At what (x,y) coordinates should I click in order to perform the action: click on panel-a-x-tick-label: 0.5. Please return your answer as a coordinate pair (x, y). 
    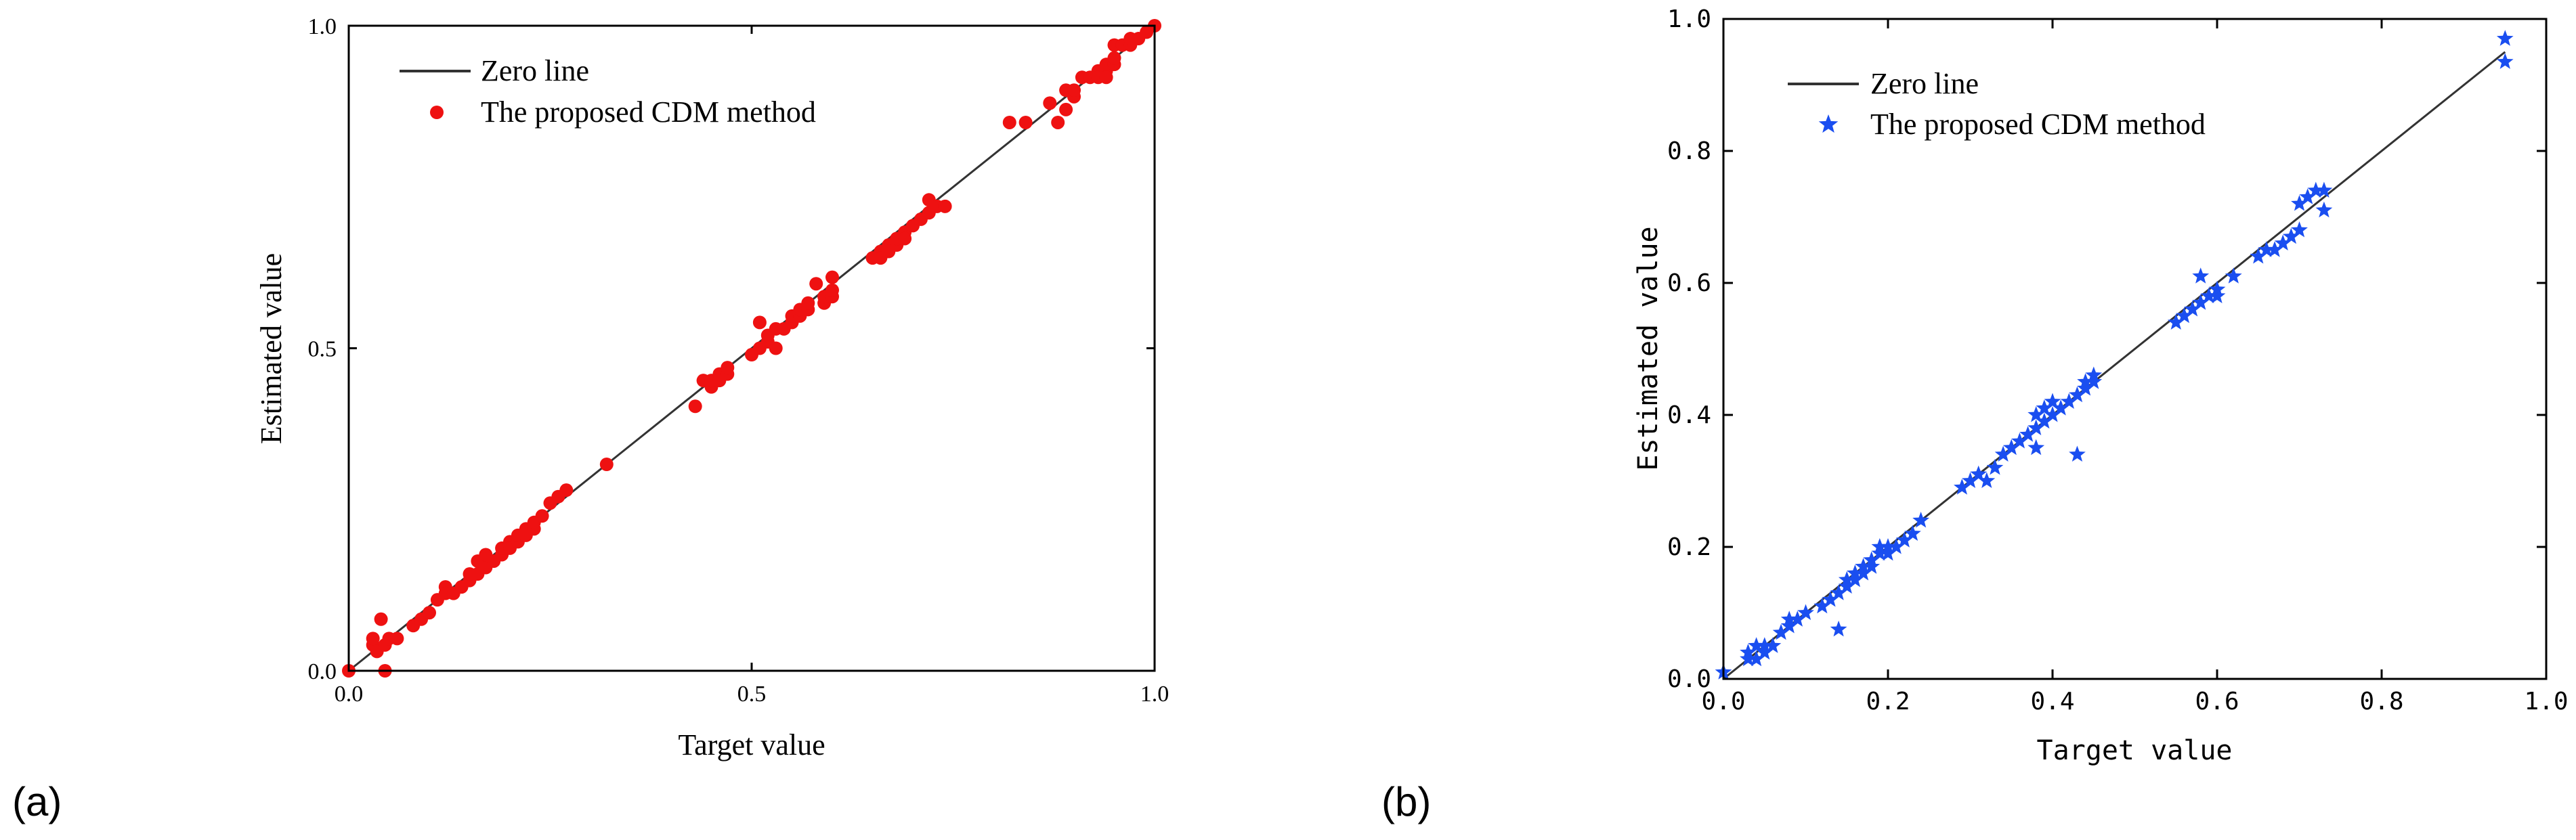
    Looking at the image, I should click on (752, 695).